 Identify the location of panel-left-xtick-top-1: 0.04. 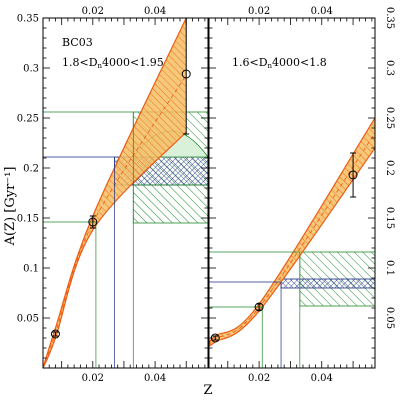
(155, 11).